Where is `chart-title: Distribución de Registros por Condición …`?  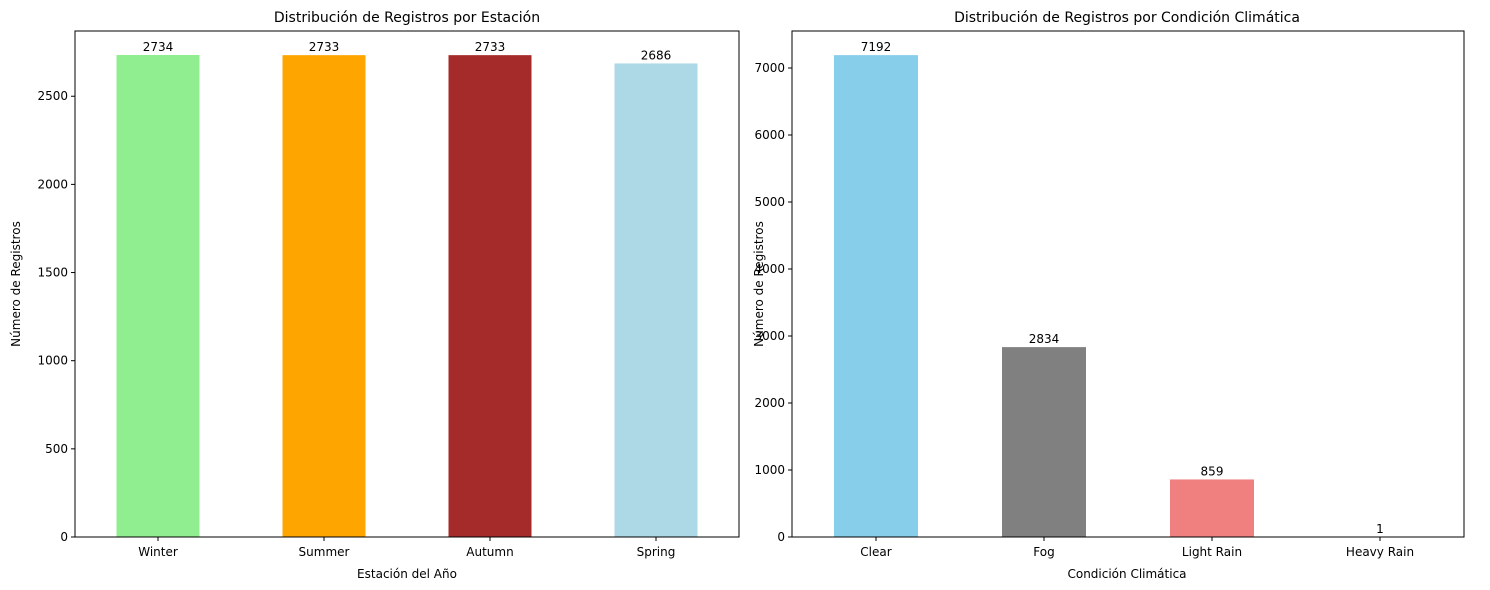
chart-title: Distribución de Registros por Condición … is located at coordinates (1127, 18).